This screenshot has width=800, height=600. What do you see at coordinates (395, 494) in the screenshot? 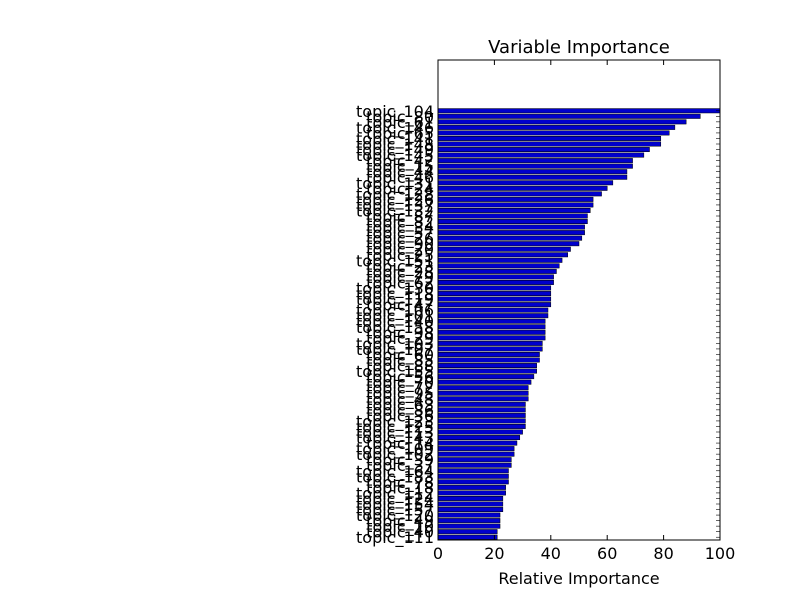
I see `y-label-topic_112: topic_112` at bounding box center [395, 494].